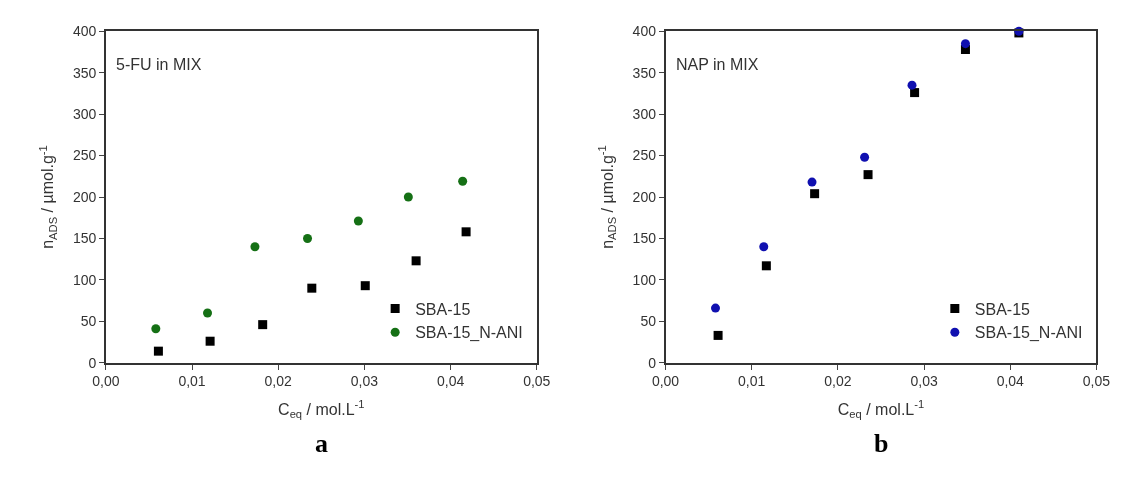  Describe the element at coordinates (321, 443) in the screenshot. I see `text: a` at that location.